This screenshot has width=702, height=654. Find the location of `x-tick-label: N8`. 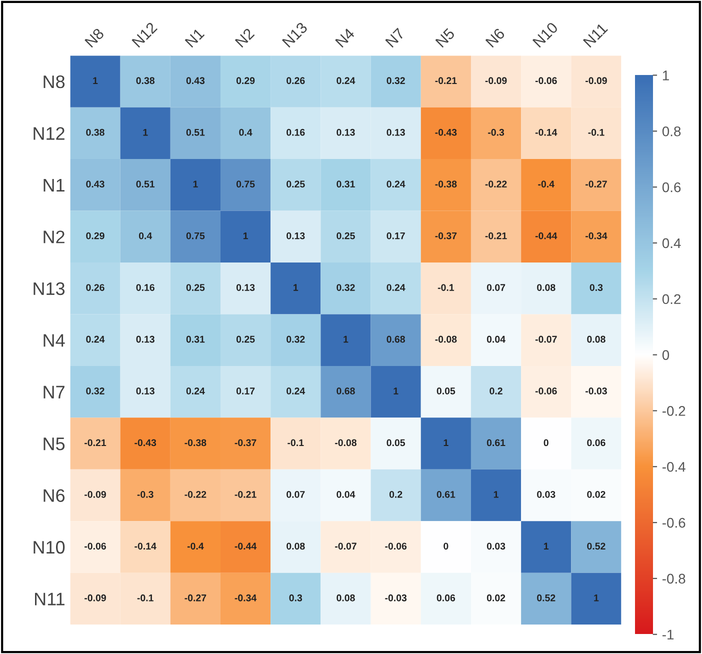

x-tick-label: N8 is located at coordinates (94, 38).